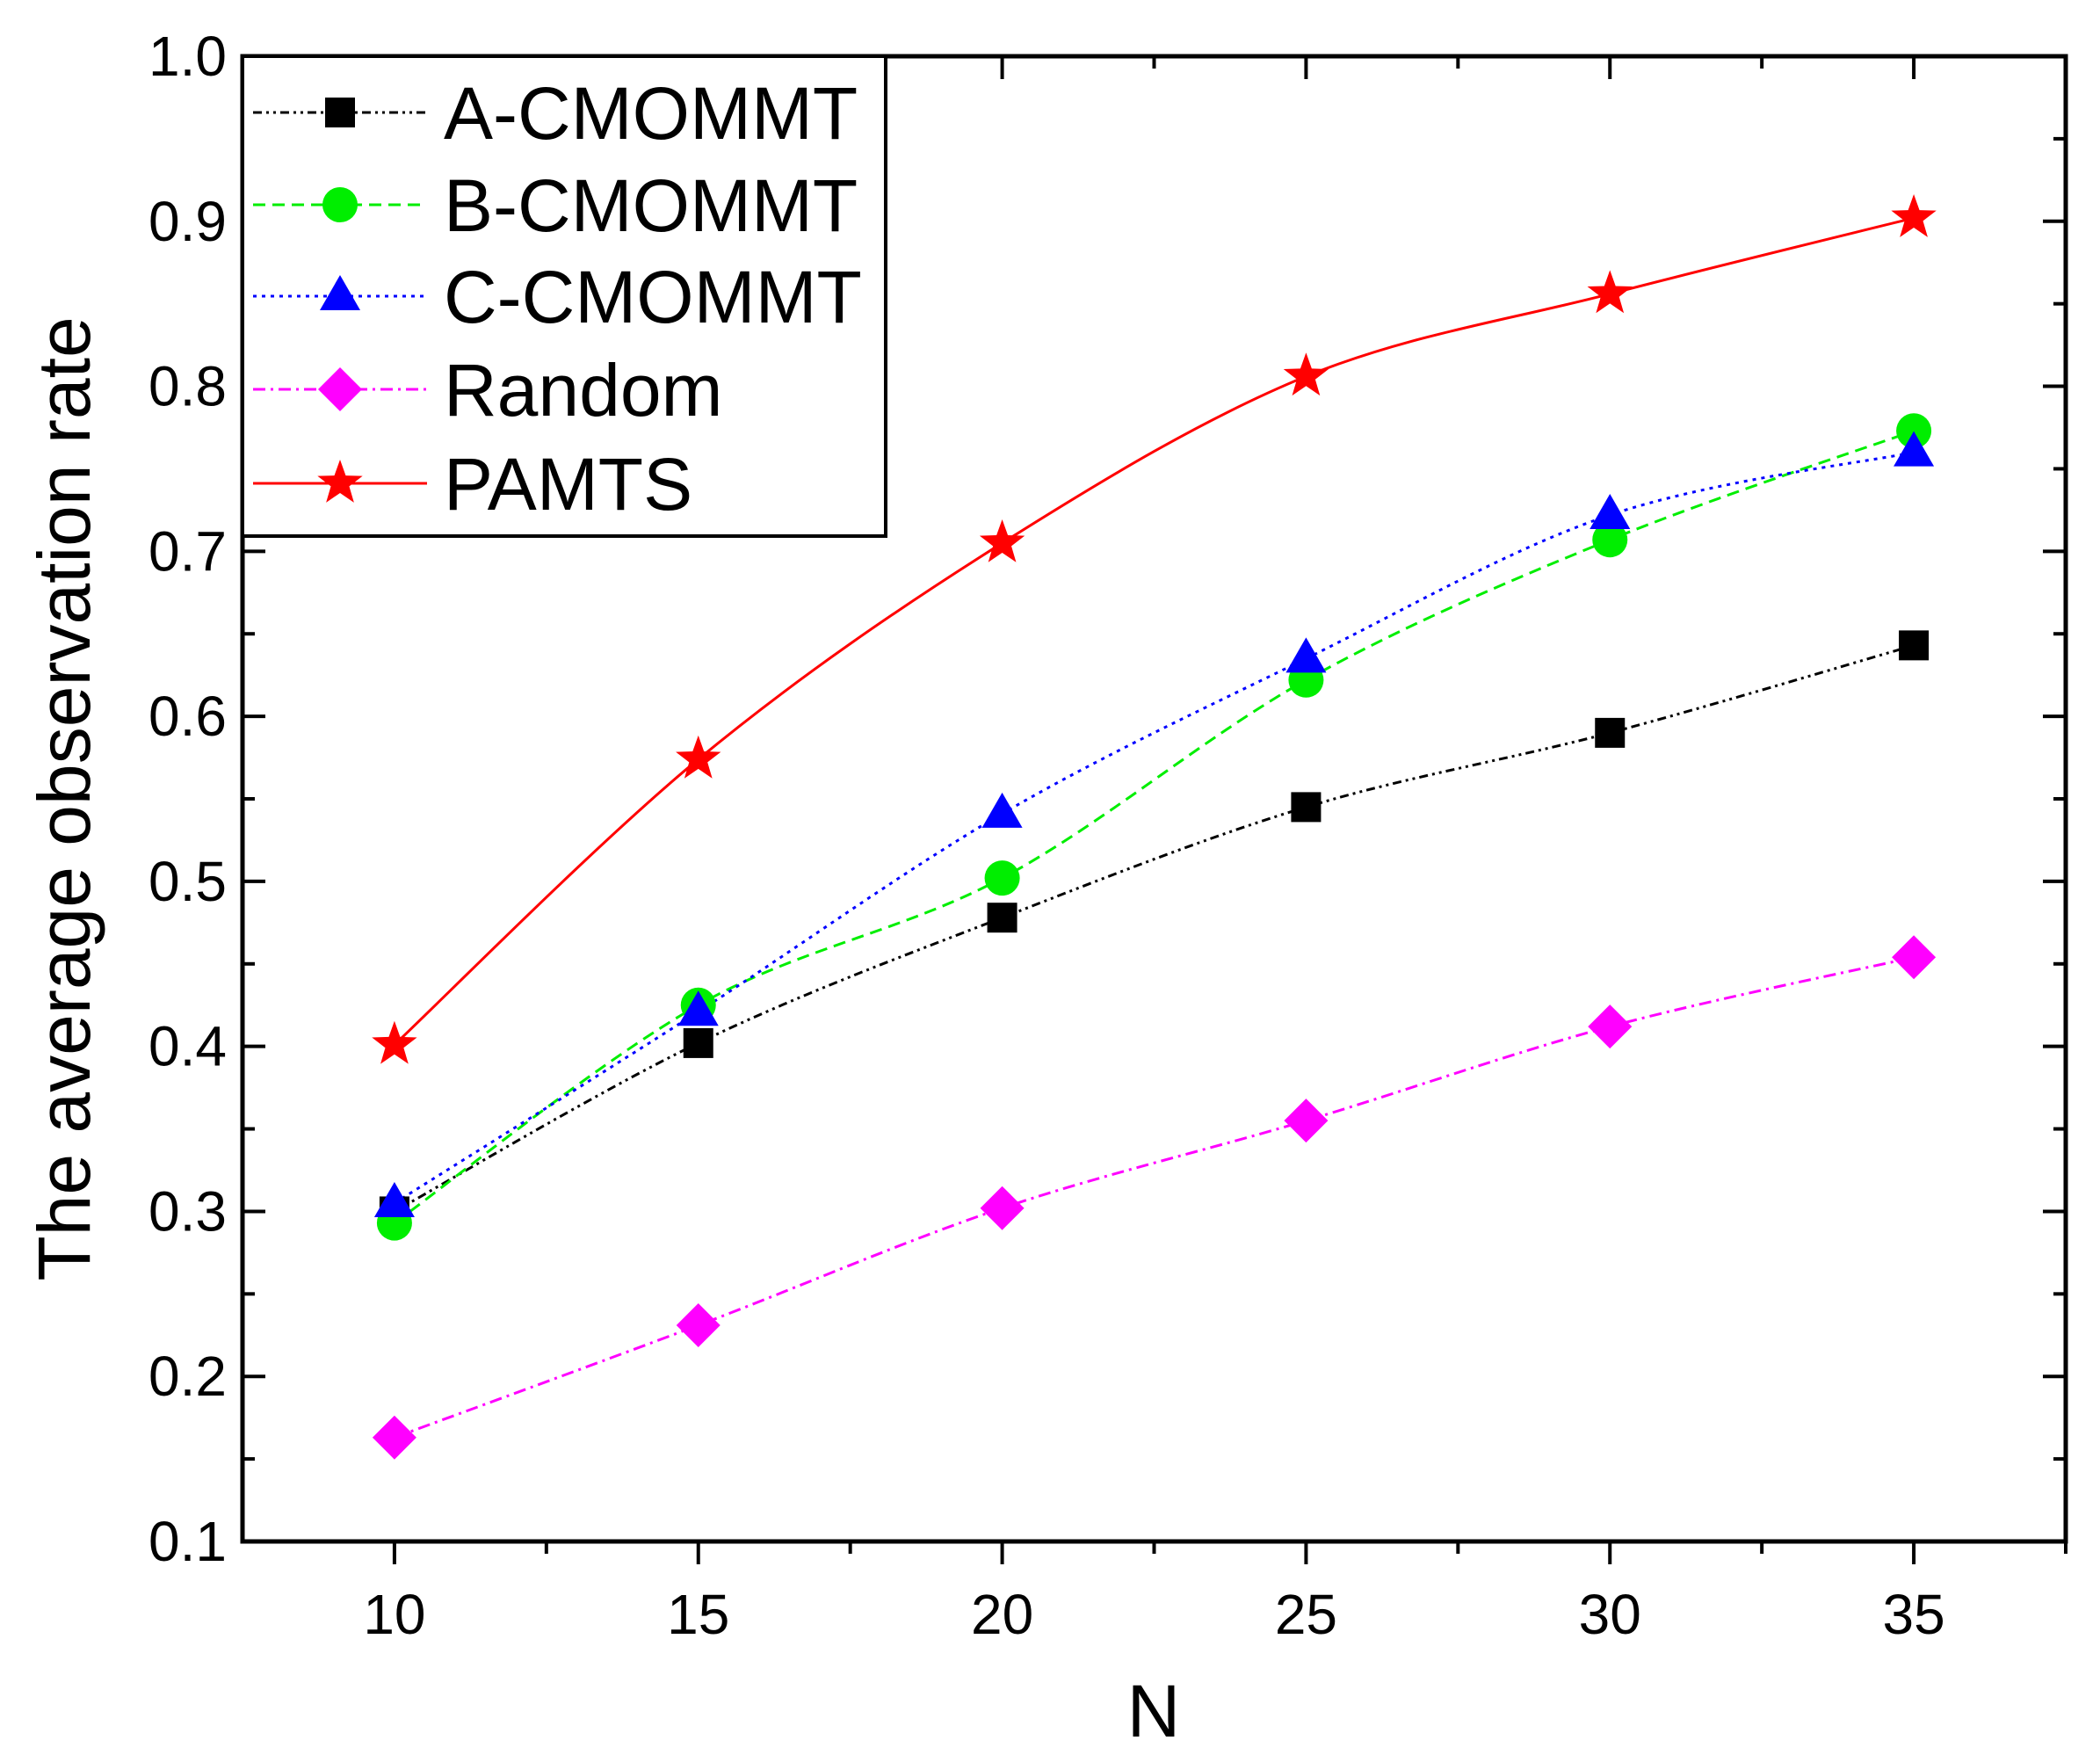 The height and width of the screenshot is (1755, 2100). What do you see at coordinates (340, 389) in the screenshot?
I see `legend-marker-random` at bounding box center [340, 389].